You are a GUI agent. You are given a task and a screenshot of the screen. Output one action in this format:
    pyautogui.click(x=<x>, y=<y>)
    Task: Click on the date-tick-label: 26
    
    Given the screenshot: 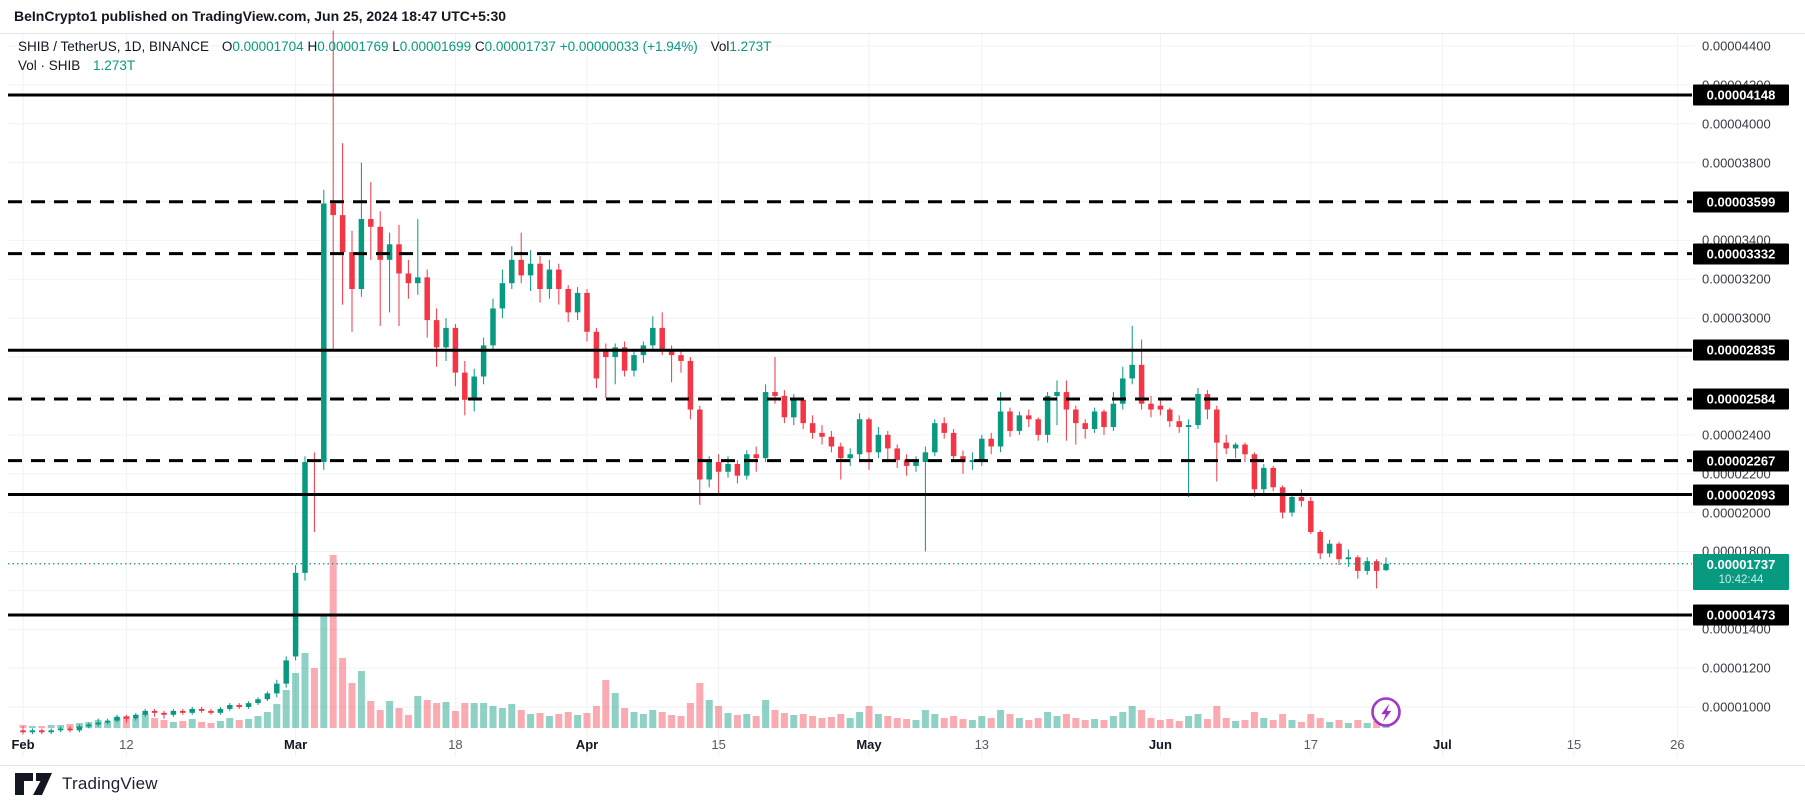 What is the action you would take?
    pyautogui.click(x=1677, y=744)
    